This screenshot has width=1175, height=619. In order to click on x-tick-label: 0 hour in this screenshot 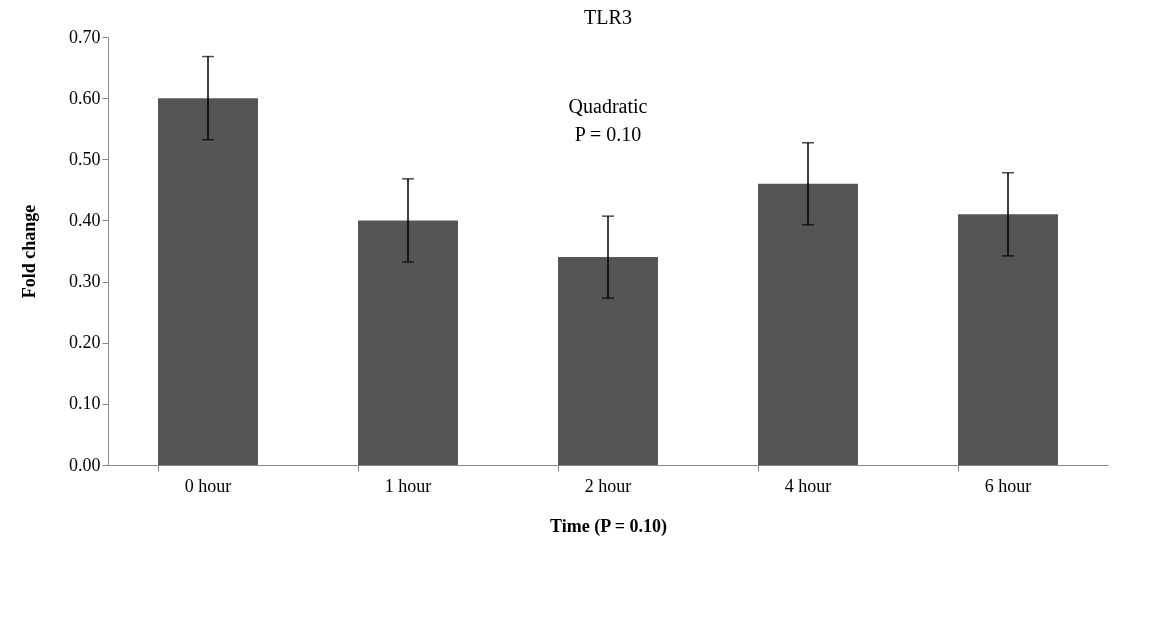, I will do `click(208, 485)`.